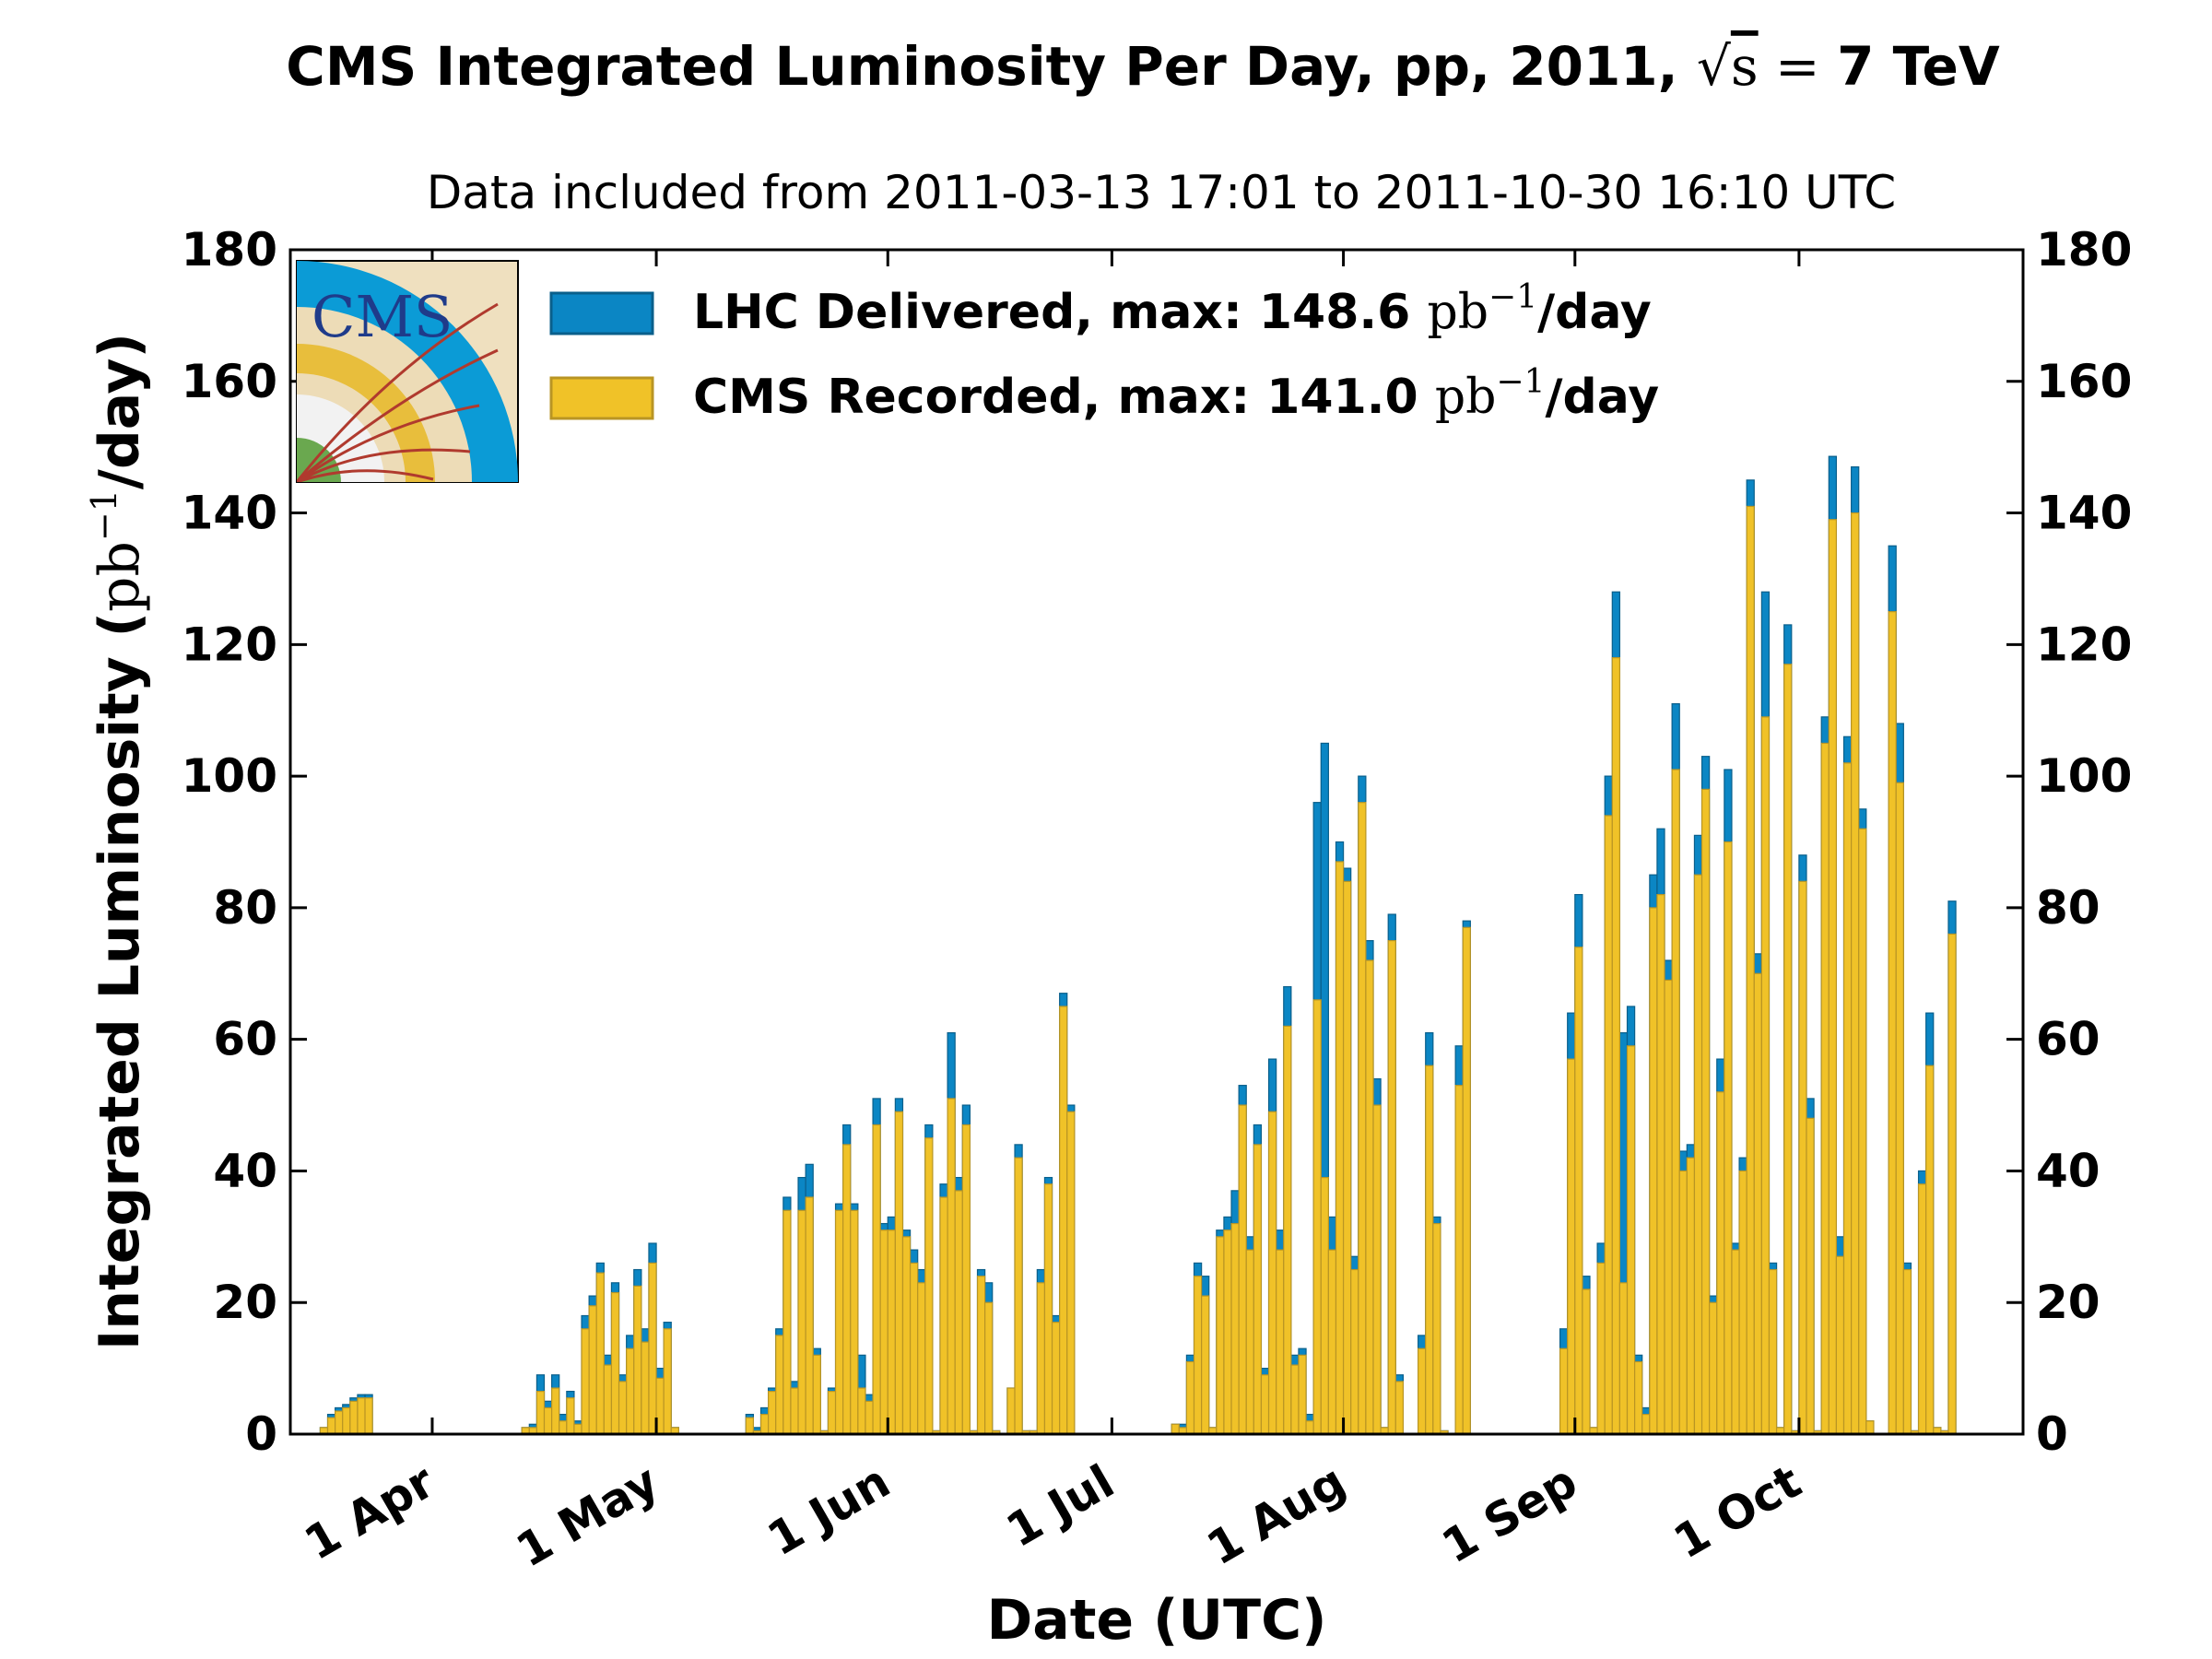 This screenshot has width=2212, height=1659. I want to click on legend-label-recorded: CMS Recorded, max: 141.0 pb−1/day, so click(1176, 394).